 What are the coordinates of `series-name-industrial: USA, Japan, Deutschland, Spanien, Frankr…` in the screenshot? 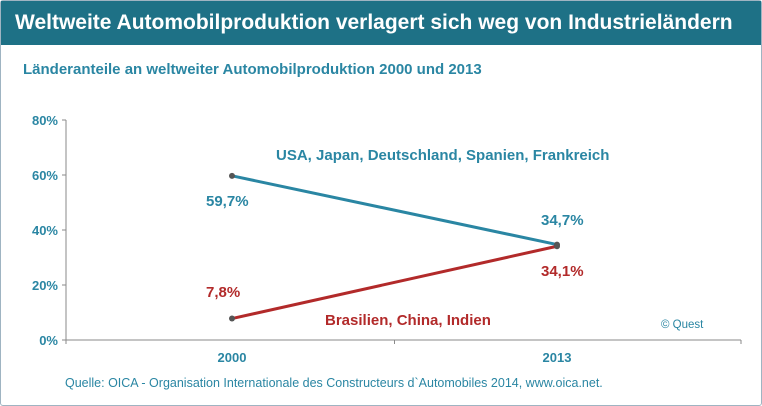 It's located at (443, 155).